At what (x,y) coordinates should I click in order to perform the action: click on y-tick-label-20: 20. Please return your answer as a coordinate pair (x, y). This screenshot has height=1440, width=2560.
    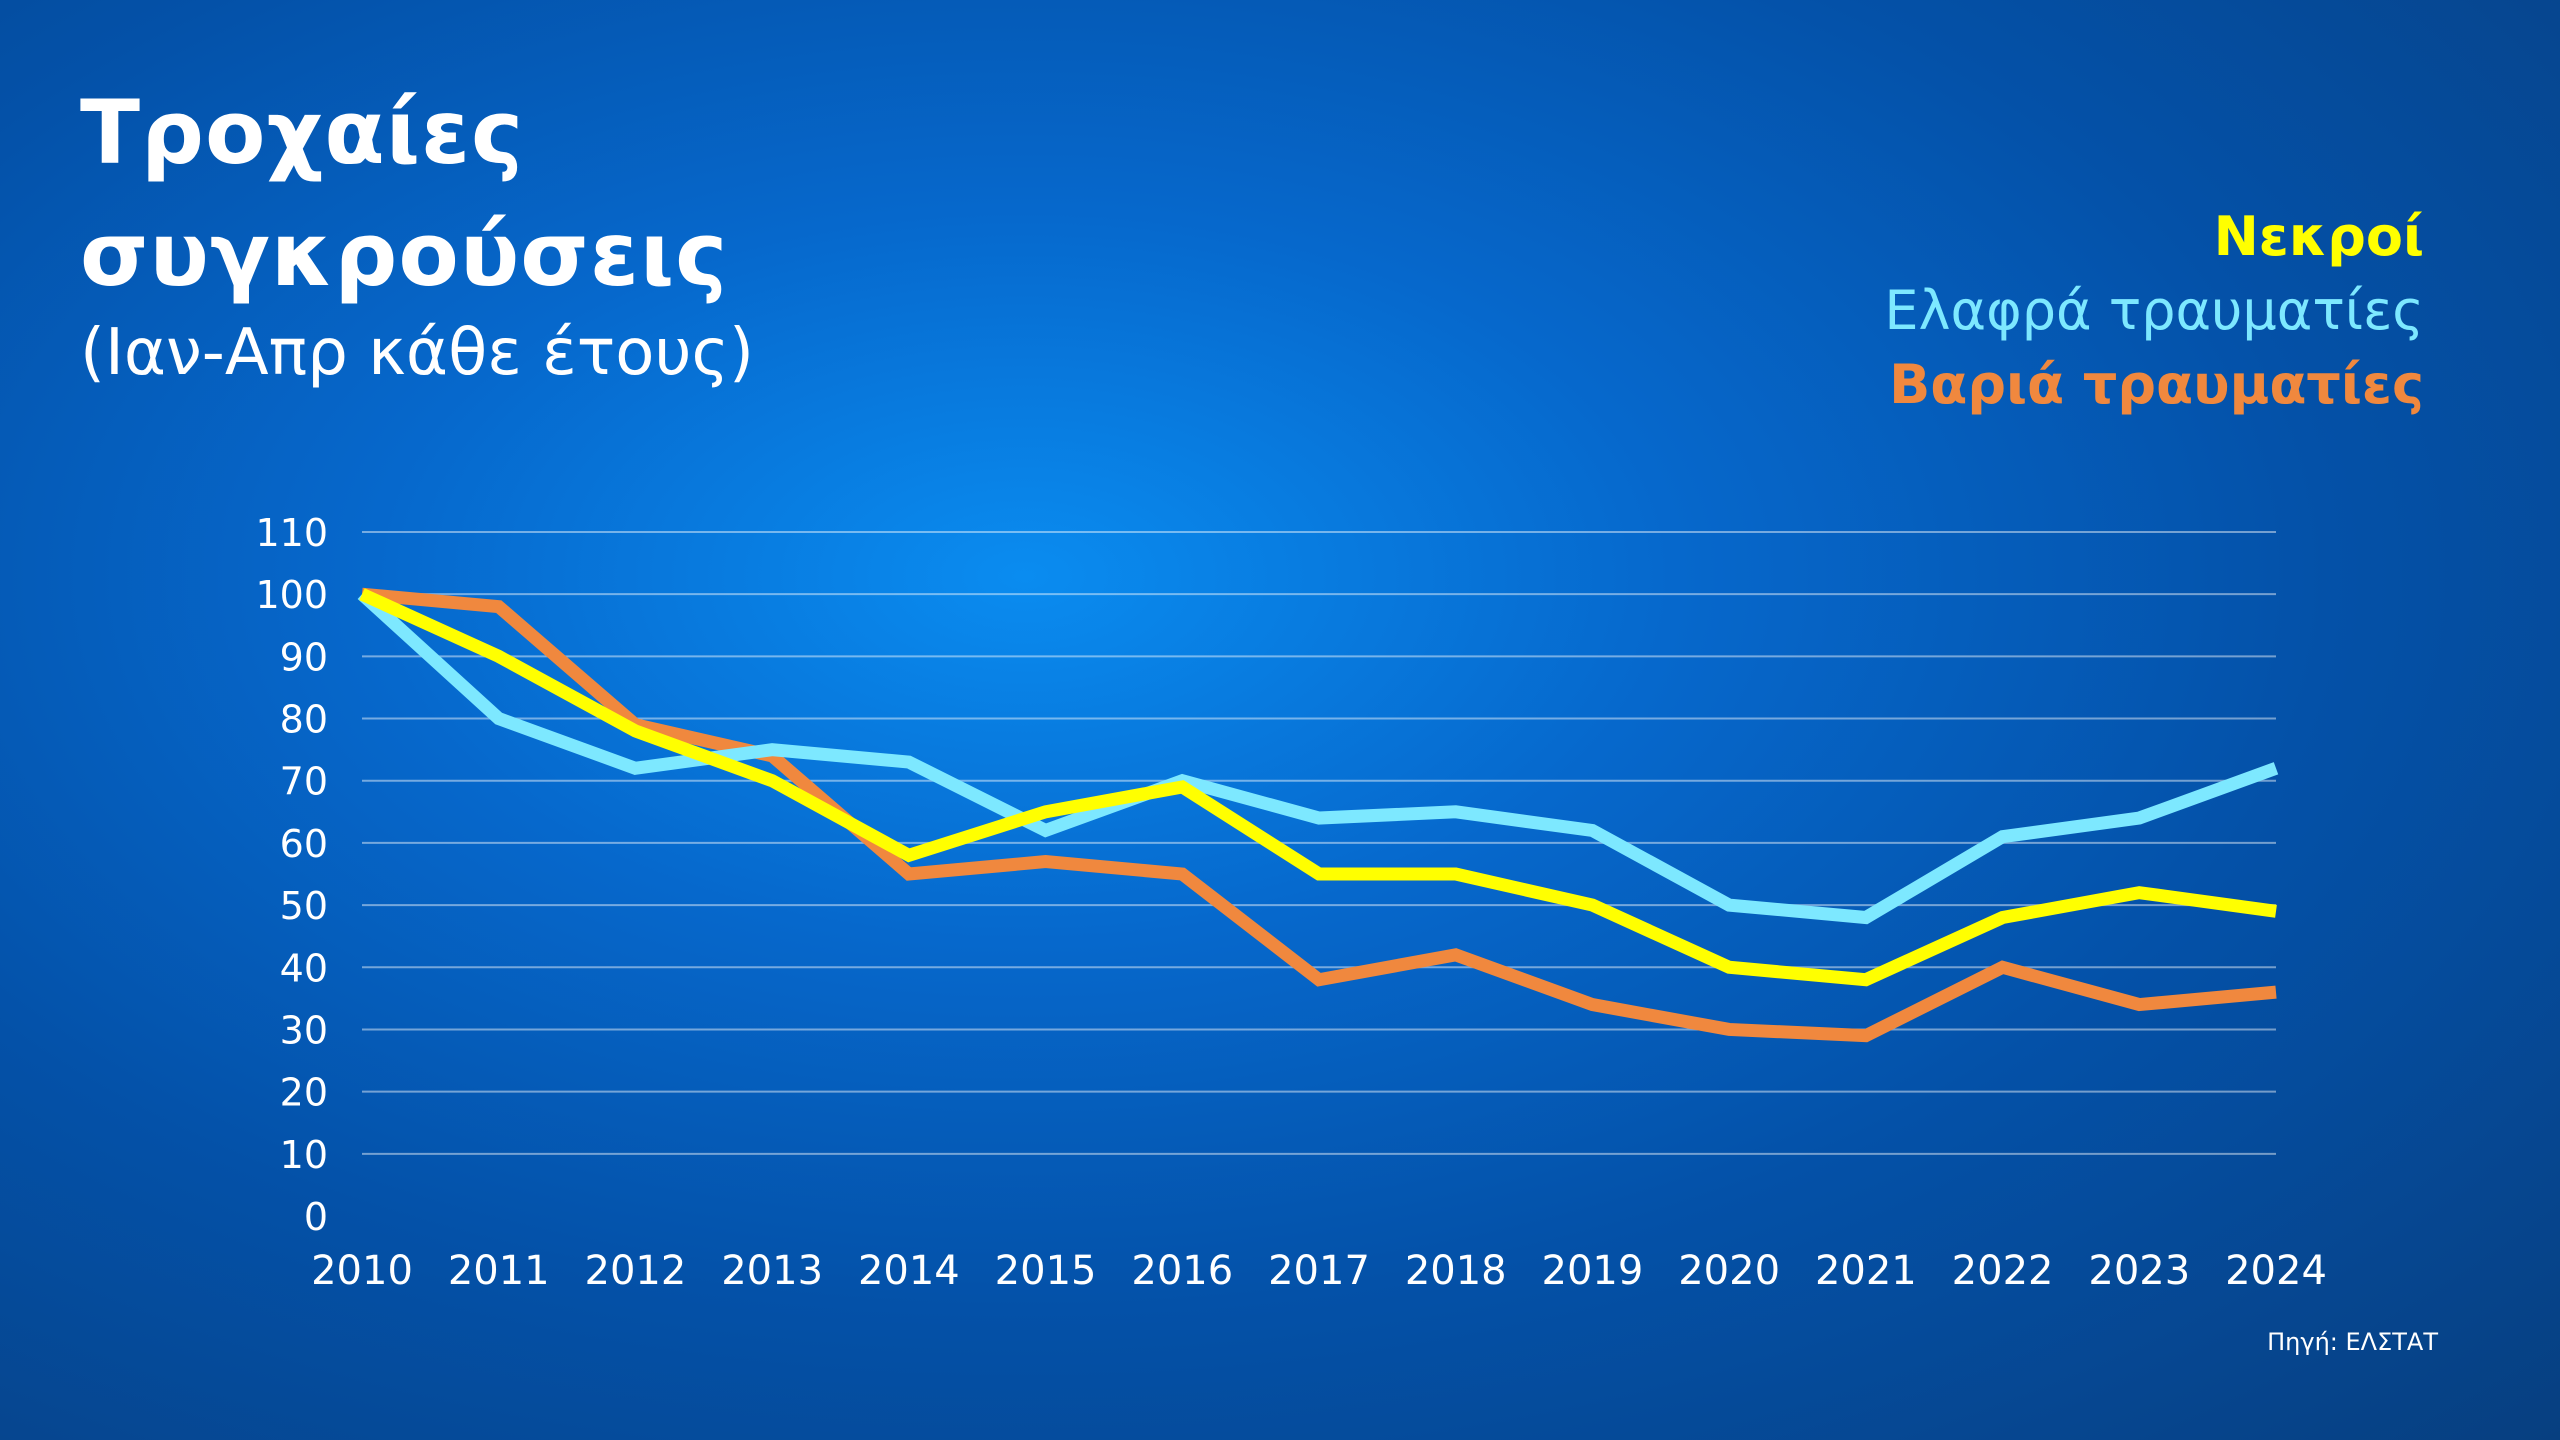
    Looking at the image, I should click on (304, 1093).